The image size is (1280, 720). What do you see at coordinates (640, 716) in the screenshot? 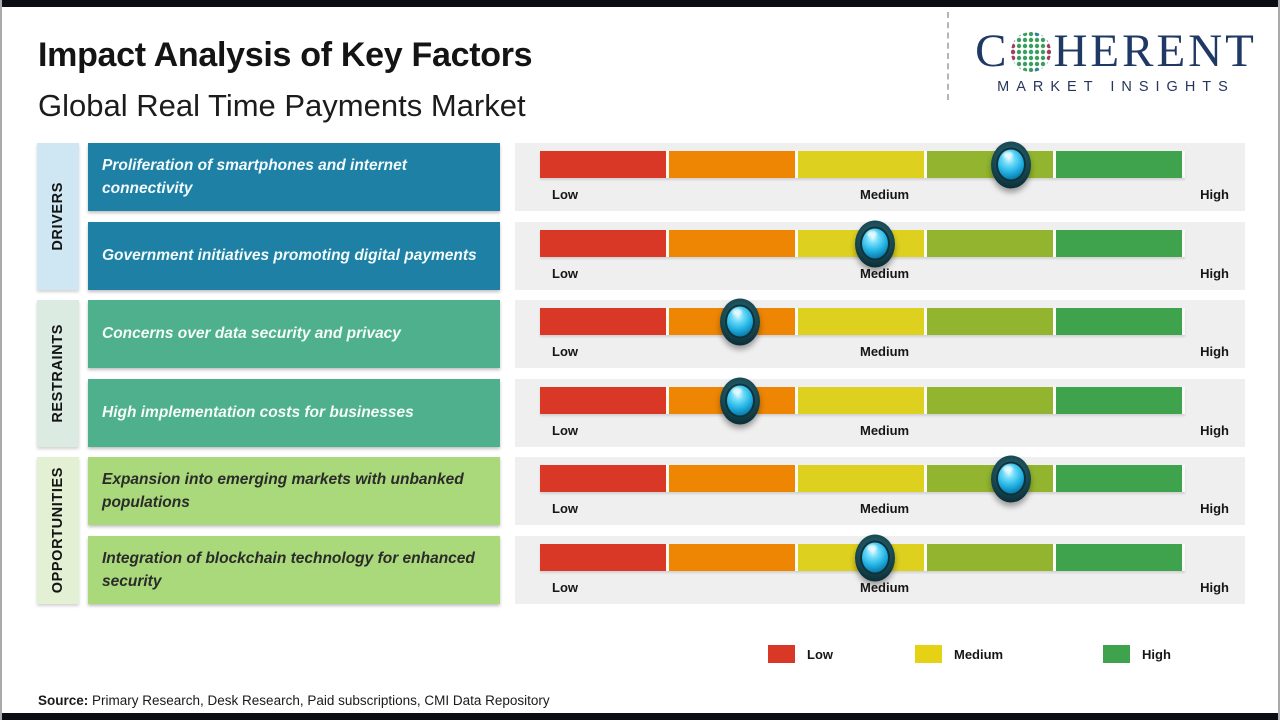
I see `bottom-border` at bounding box center [640, 716].